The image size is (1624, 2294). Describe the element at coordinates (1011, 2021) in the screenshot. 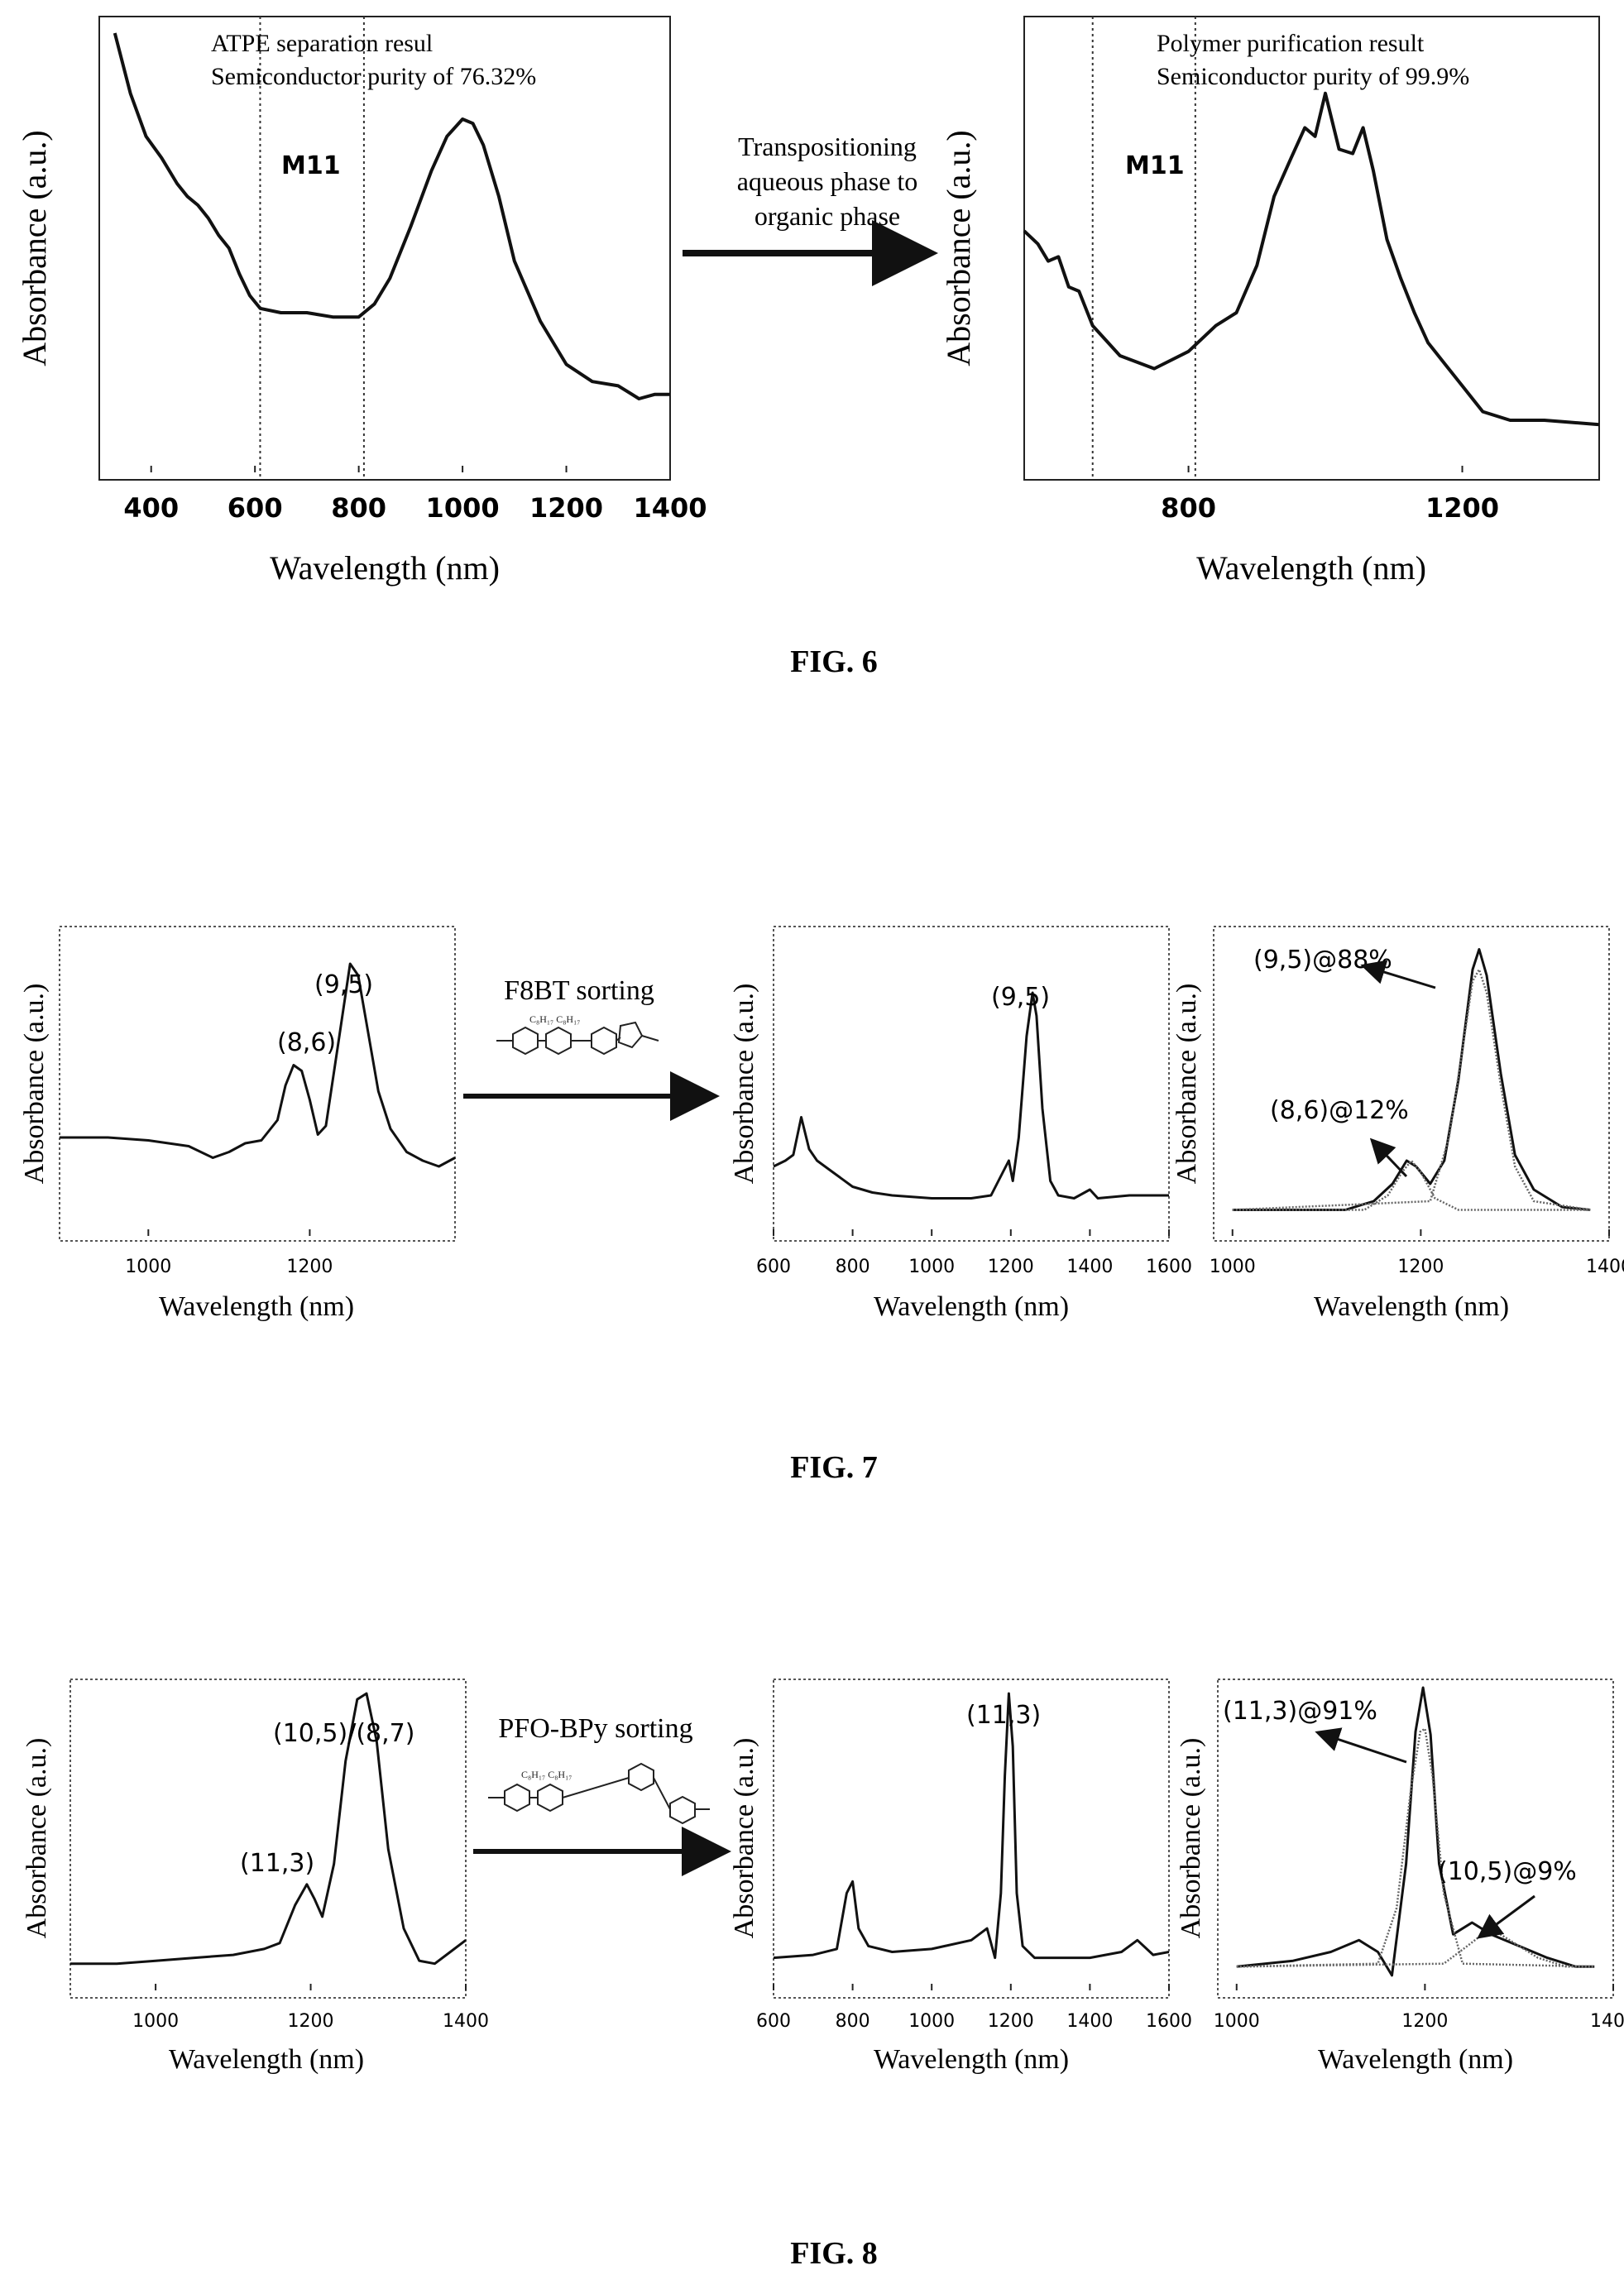

I see `fig8-b-xtick-label: 1200` at that location.